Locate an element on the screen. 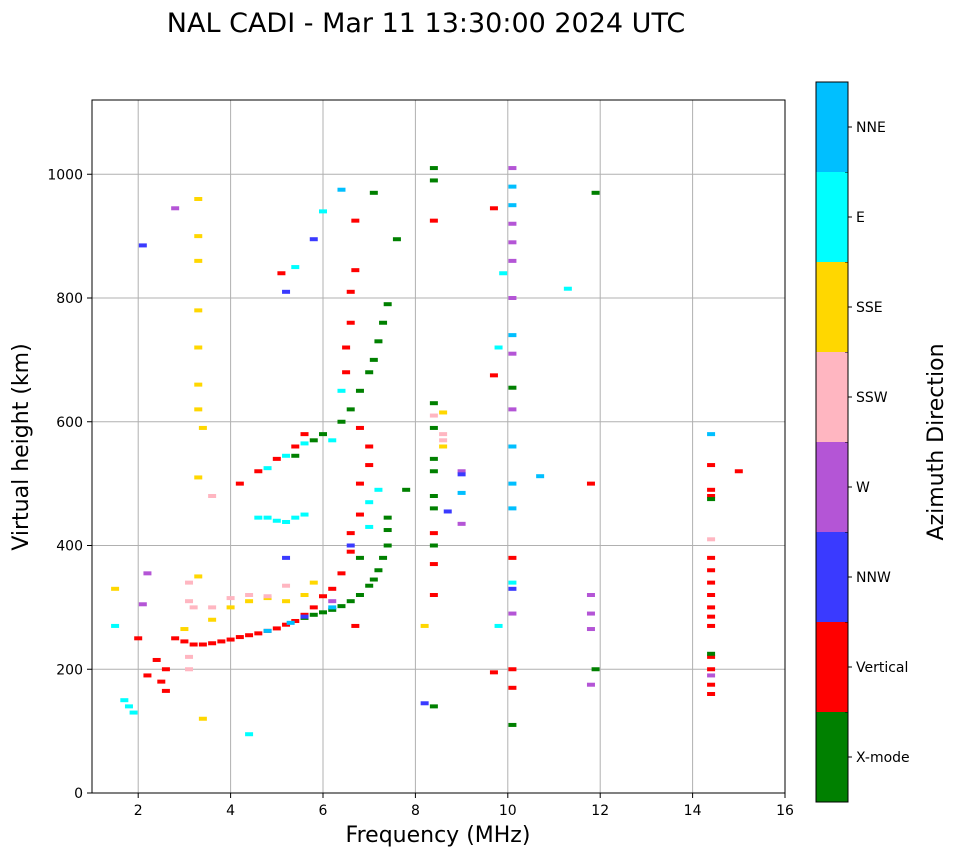  colorbar-label-nnw: NNW is located at coordinates (873, 578).